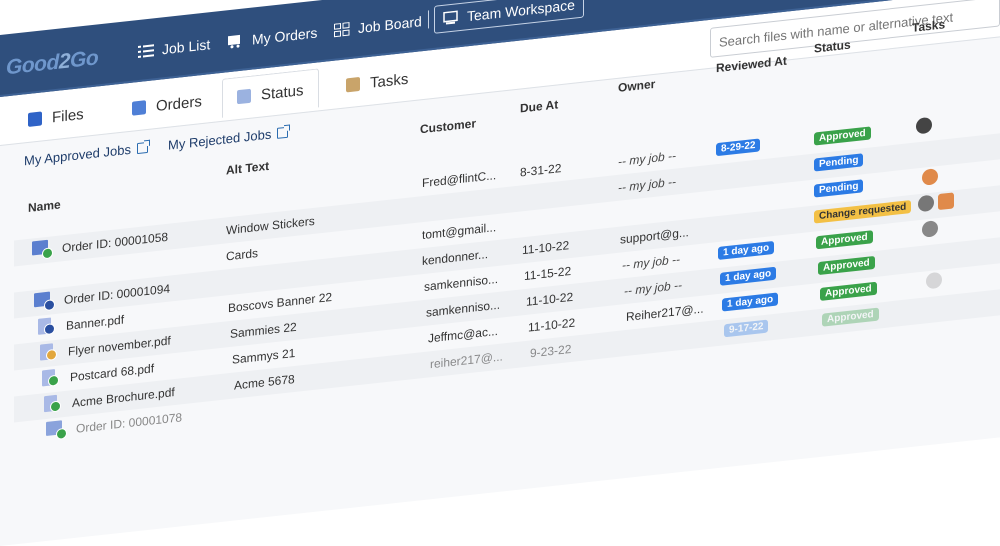  What do you see at coordinates (521, 12) in the screenshot?
I see `nav-team-workspace-label: Team Workspace` at bounding box center [521, 12].